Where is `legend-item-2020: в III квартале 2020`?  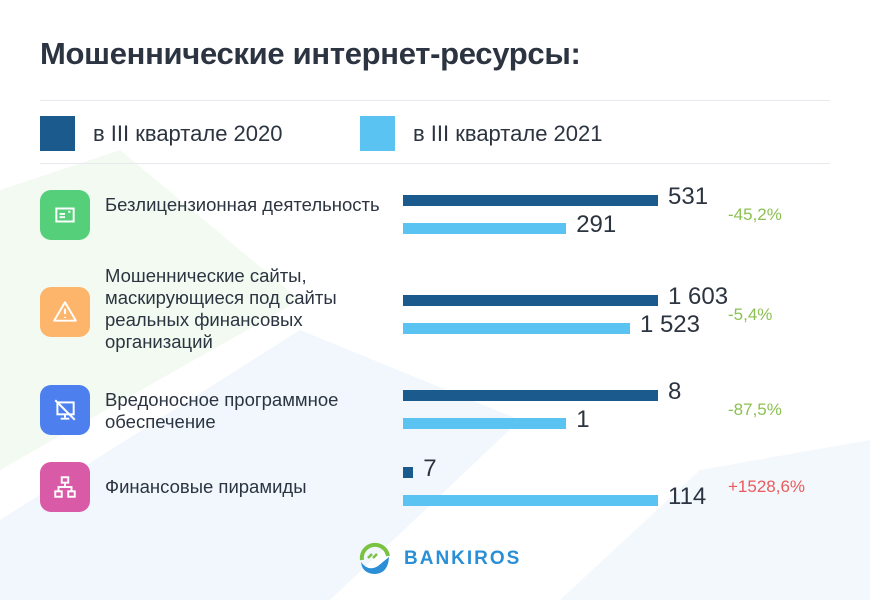 legend-item-2020: в III квартале 2020 is located at coordinates (161, 133).